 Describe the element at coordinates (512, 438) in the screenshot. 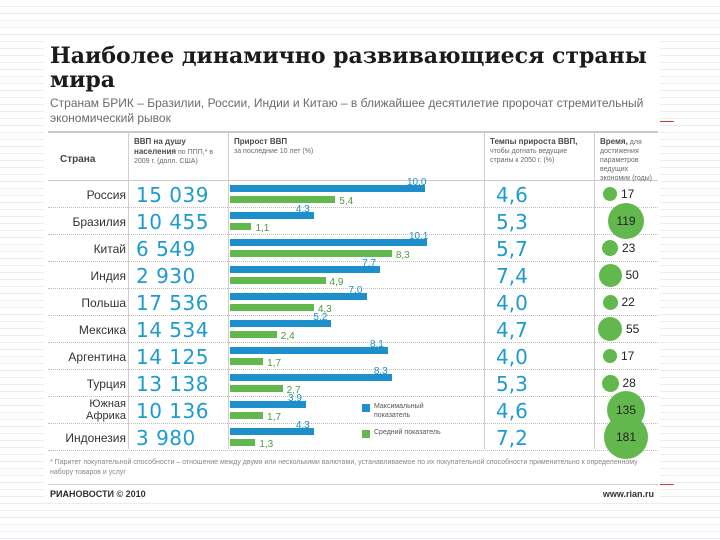

I see `growth-rate-value: 7,2` at that location.